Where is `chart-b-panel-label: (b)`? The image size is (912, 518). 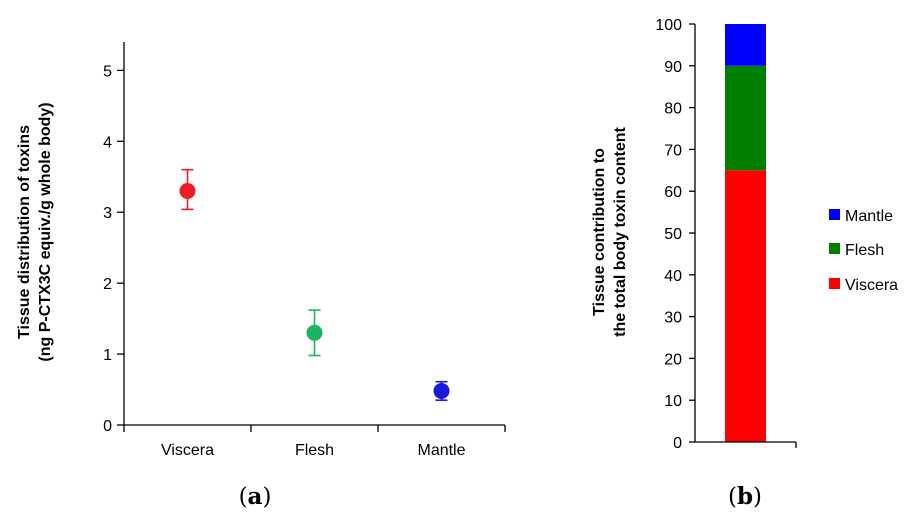
chart-b-panel-label: (b) is located at coordinates (745, 496).